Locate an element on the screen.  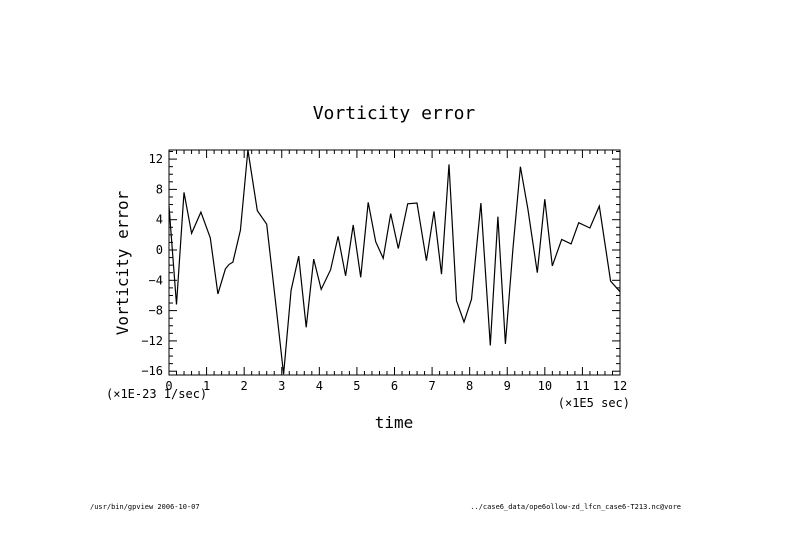
x-tick-label: 0 is located at coordinates (168, 386).